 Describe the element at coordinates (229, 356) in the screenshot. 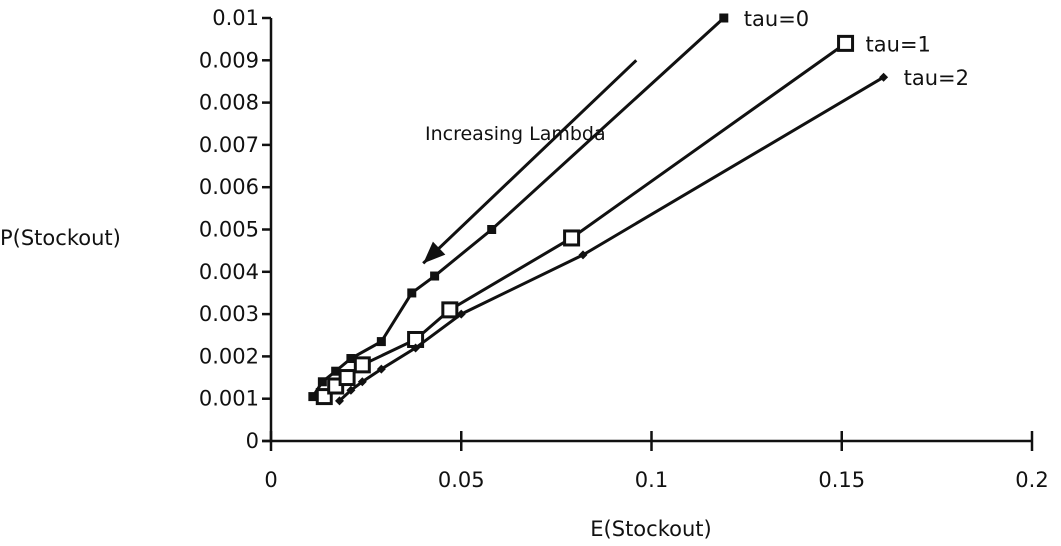

I see `y-tick-label: 0.002` at that location.